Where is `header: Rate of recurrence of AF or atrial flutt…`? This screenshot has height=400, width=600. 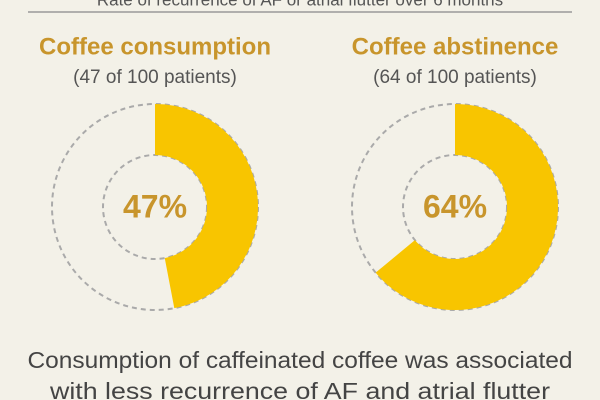
header: Rate of recurrence of AF or atrial flutt… is located at coordinates (300, 4).